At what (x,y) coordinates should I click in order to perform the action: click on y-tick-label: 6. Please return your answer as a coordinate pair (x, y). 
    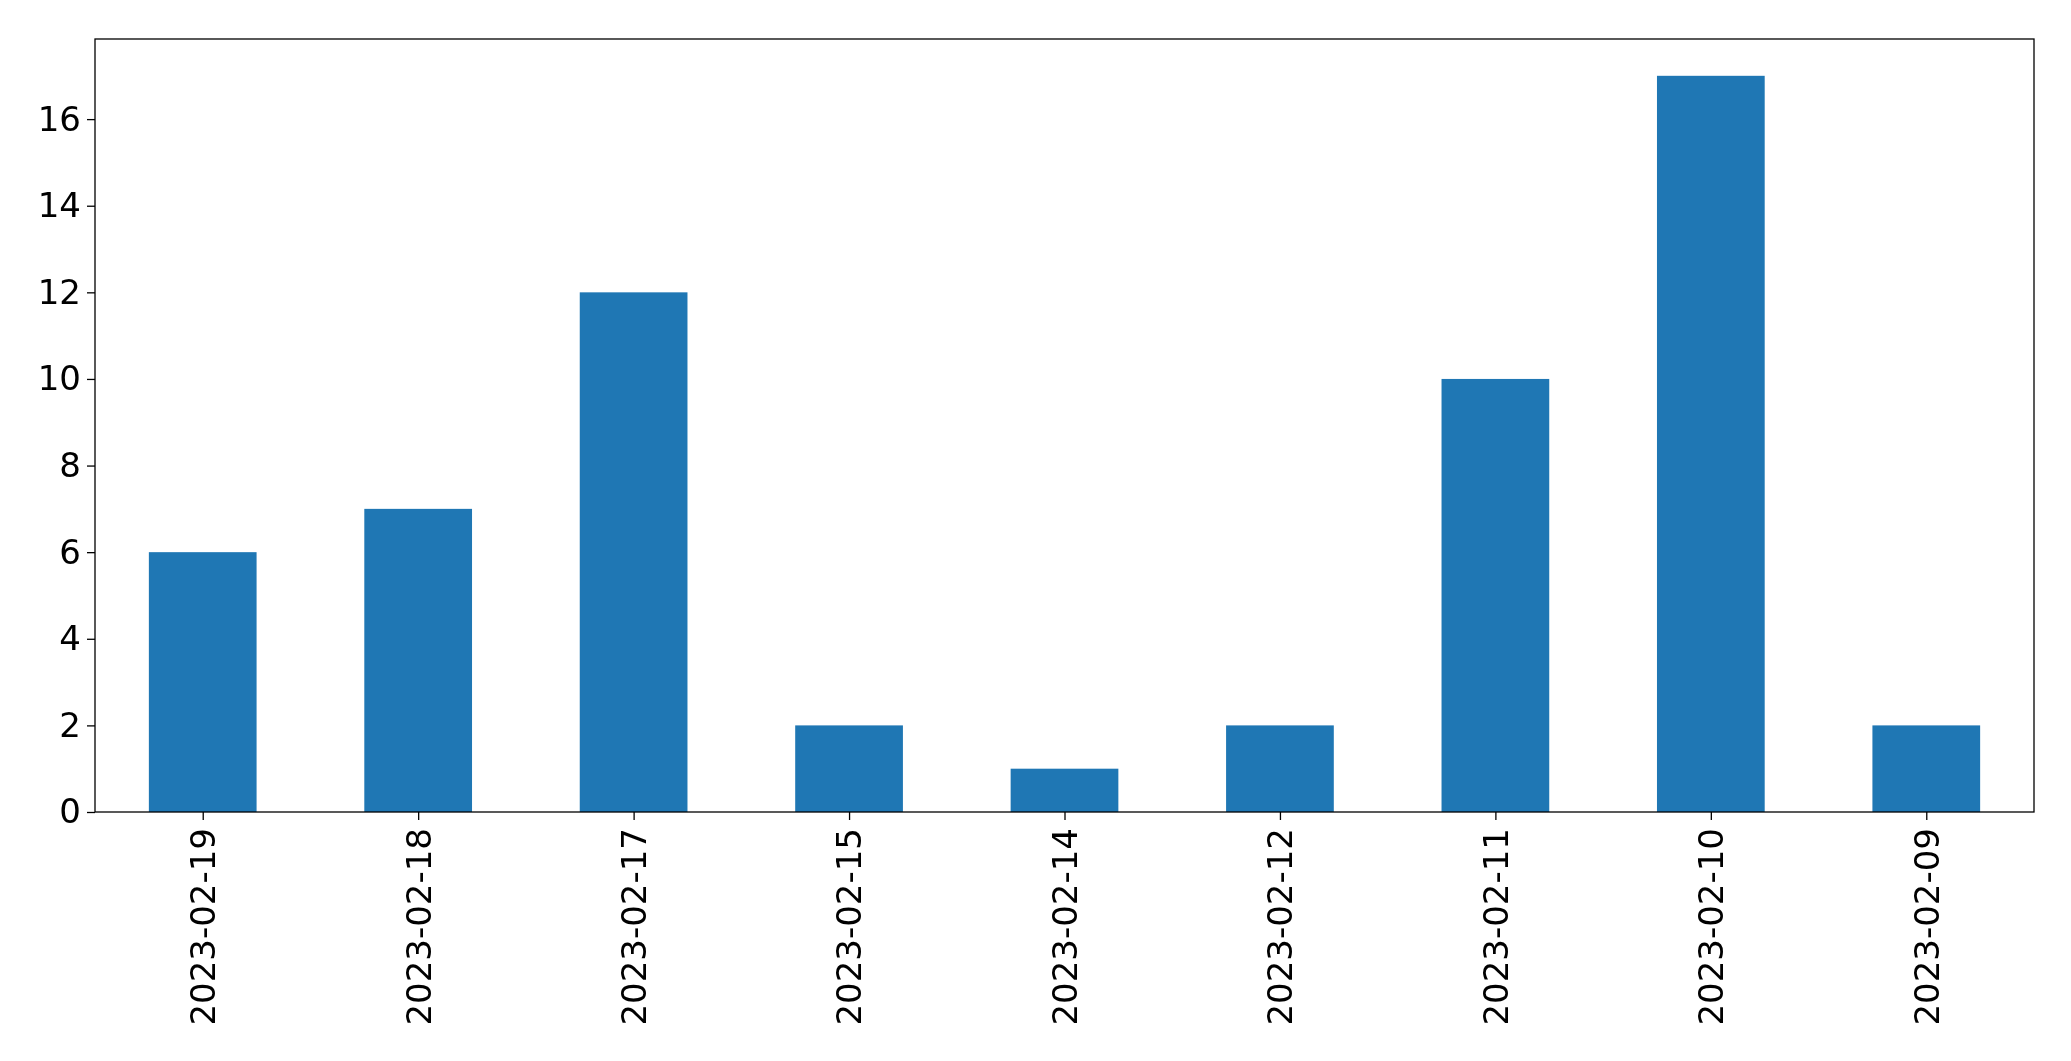
    Looking at the image, I should click on (70, 551).